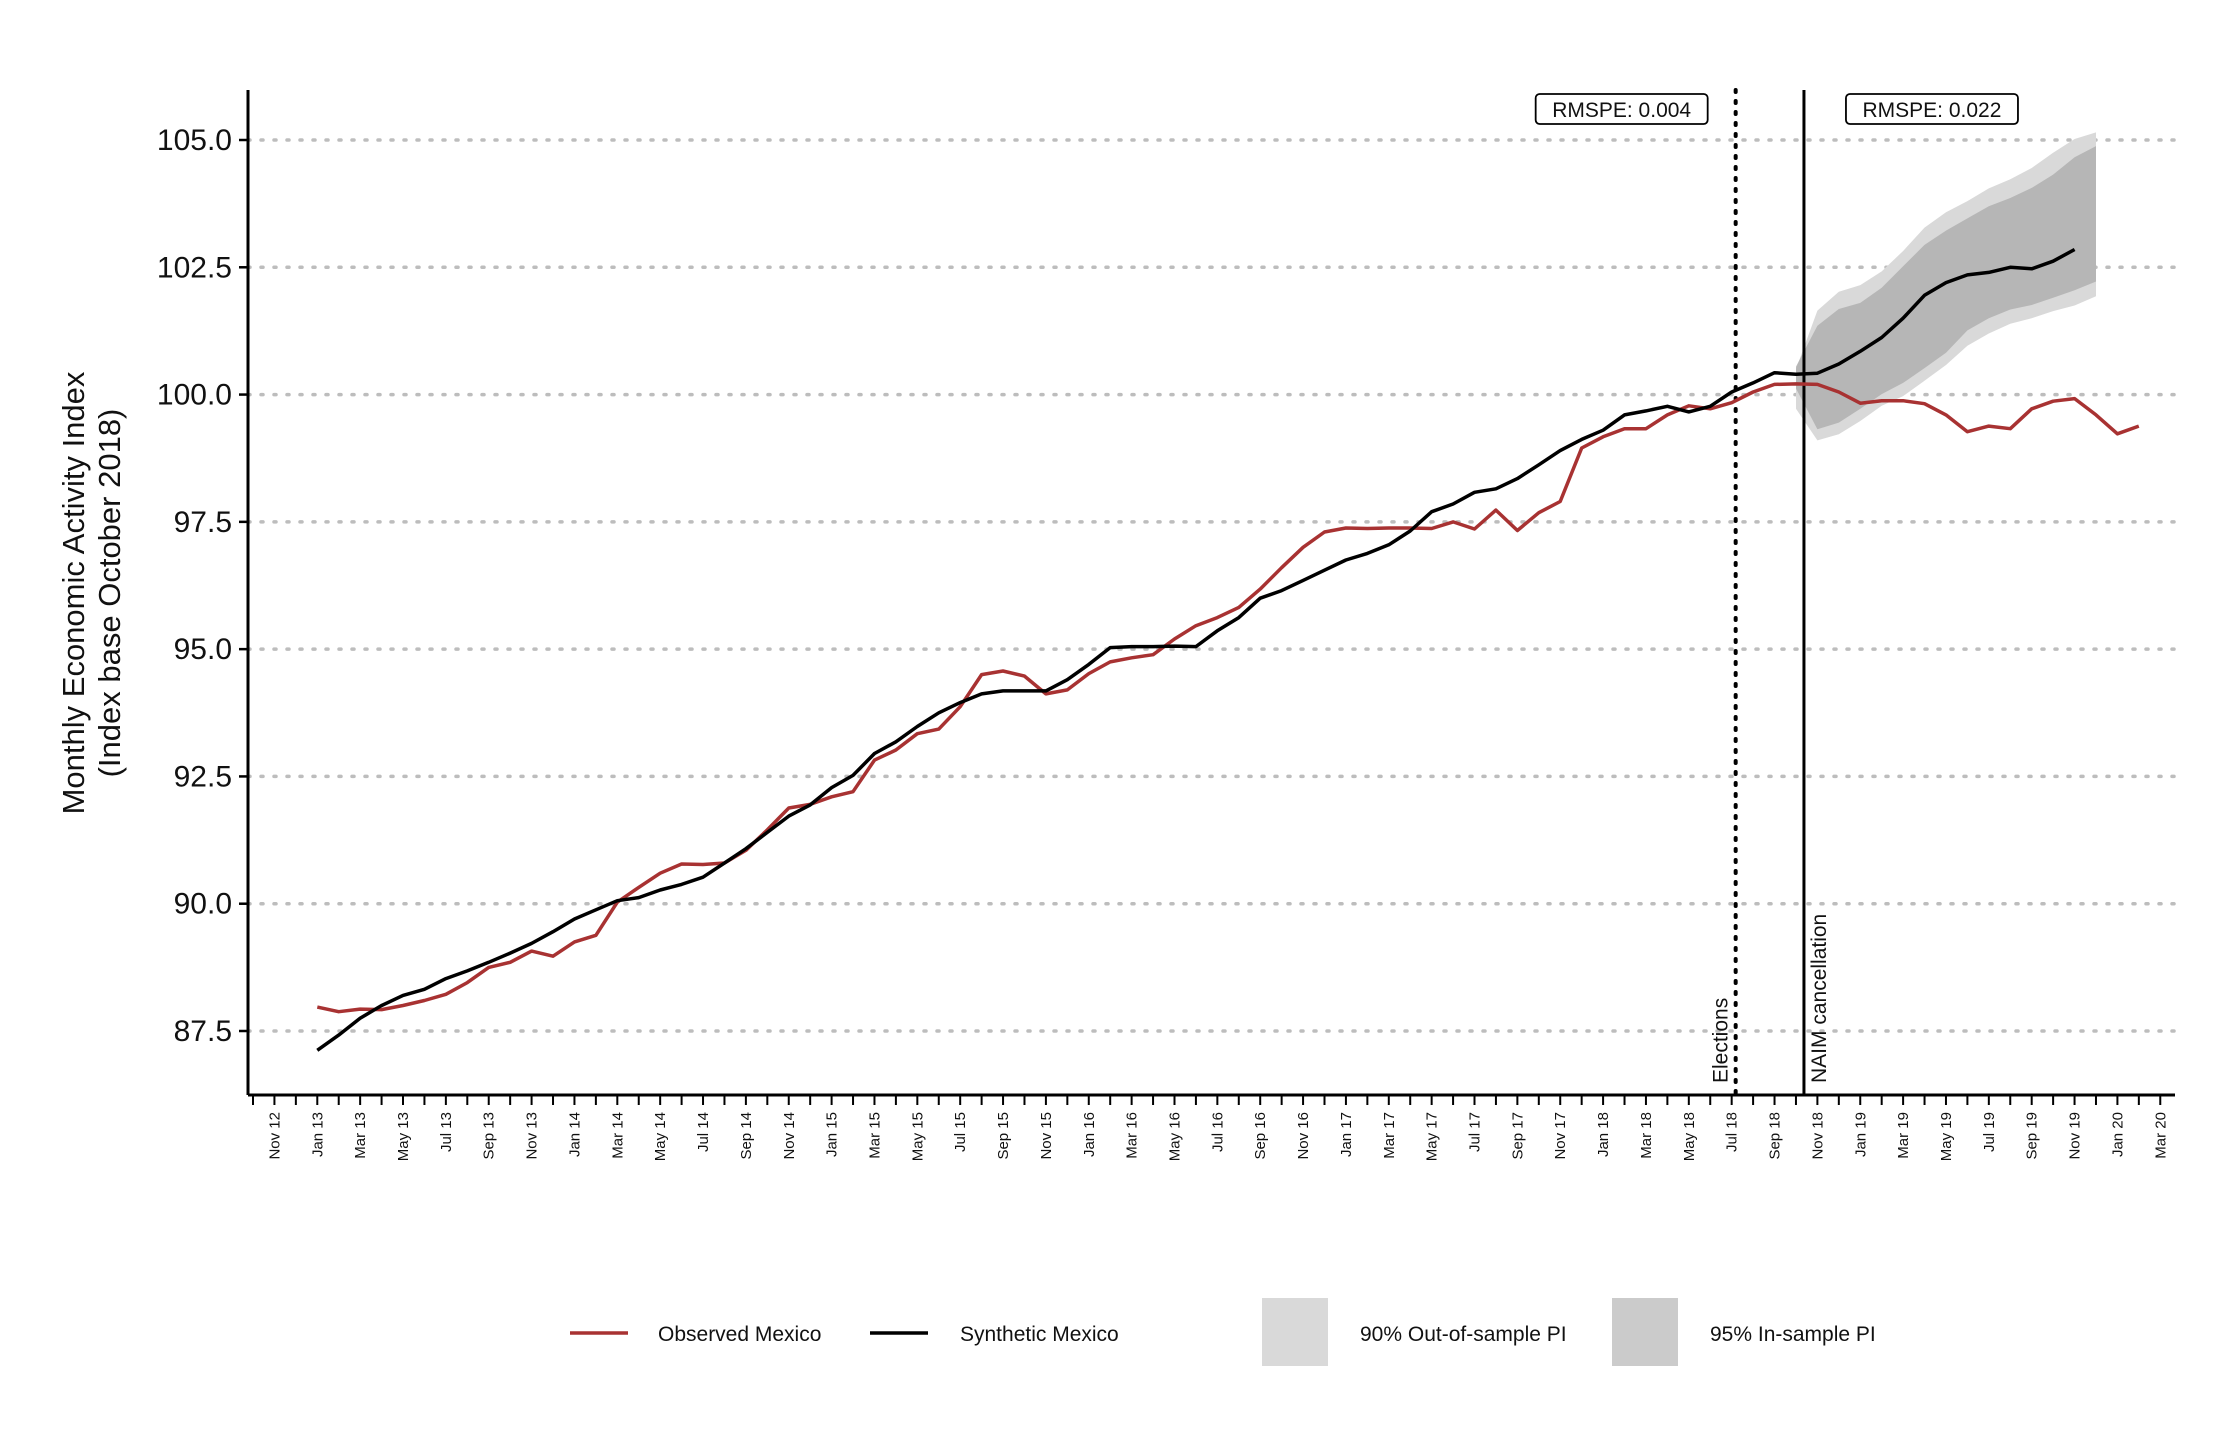  What do you see at coordinates (2160, 1135) in the screenshot?
I see `x-tick-label: Mar 20` at bounding box center [2160, 1135].